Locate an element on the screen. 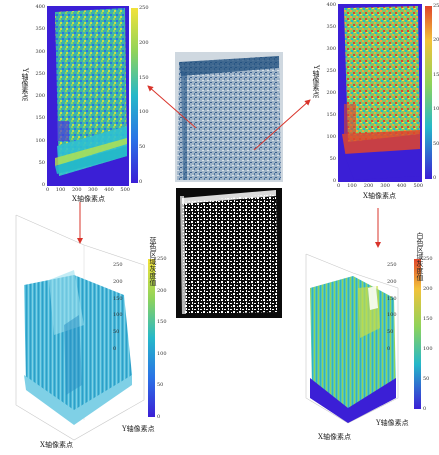 This screenshot has height=455, width=439. top-right-heatmap-image is located at coordinates (380, 93).